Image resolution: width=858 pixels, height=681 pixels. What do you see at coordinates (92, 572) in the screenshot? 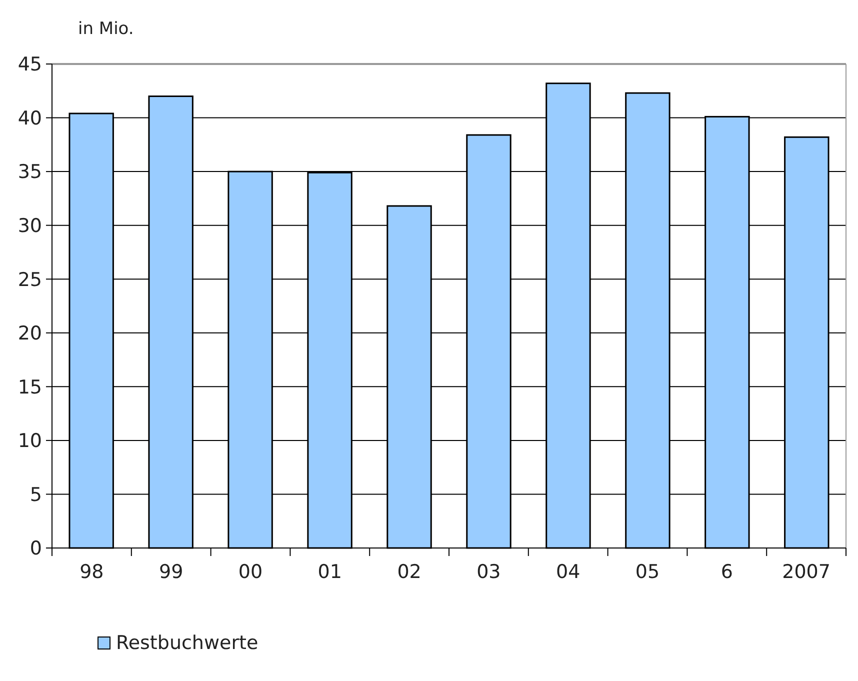
I see `x-tick-label: 98` at bounding box center [92, 572].